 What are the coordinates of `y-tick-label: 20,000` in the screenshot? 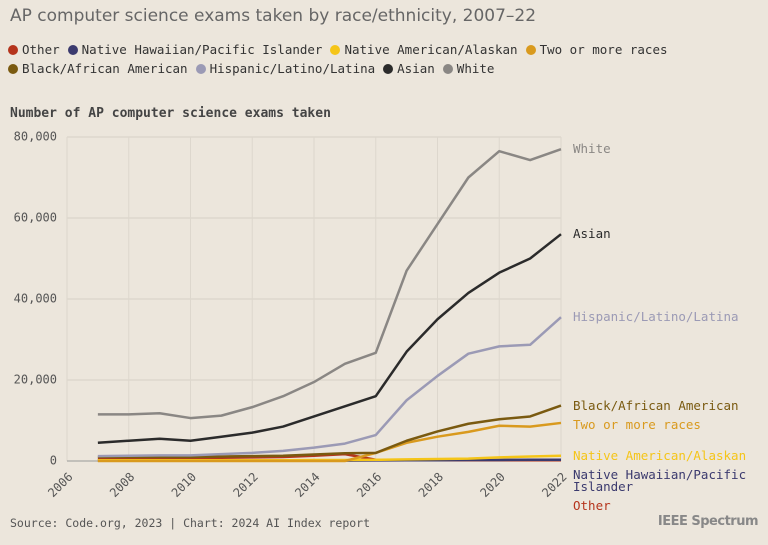 It's located at (35, 380).